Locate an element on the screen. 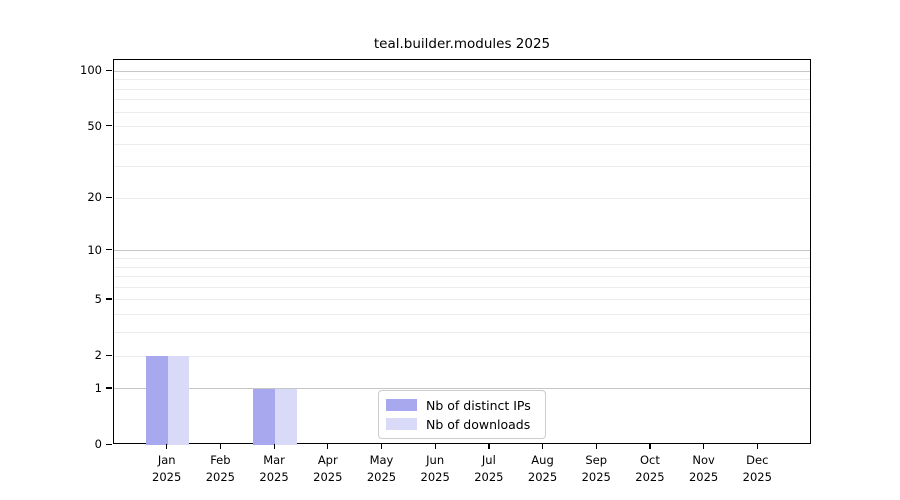  x-tick-label: Jun 2025 is located at coordinates (435, 468).